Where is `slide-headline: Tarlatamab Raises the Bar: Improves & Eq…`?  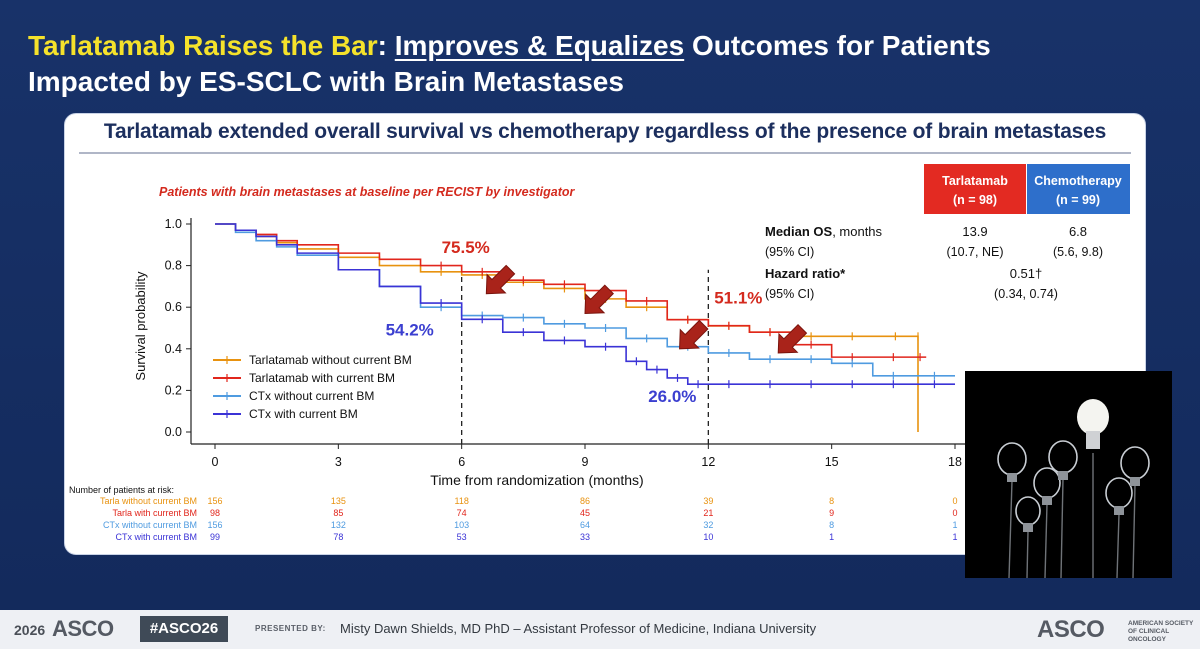
slide-headline: Tarlatamab Raises the Bar: Improves & Eq… is located at coordinates (603, 64).